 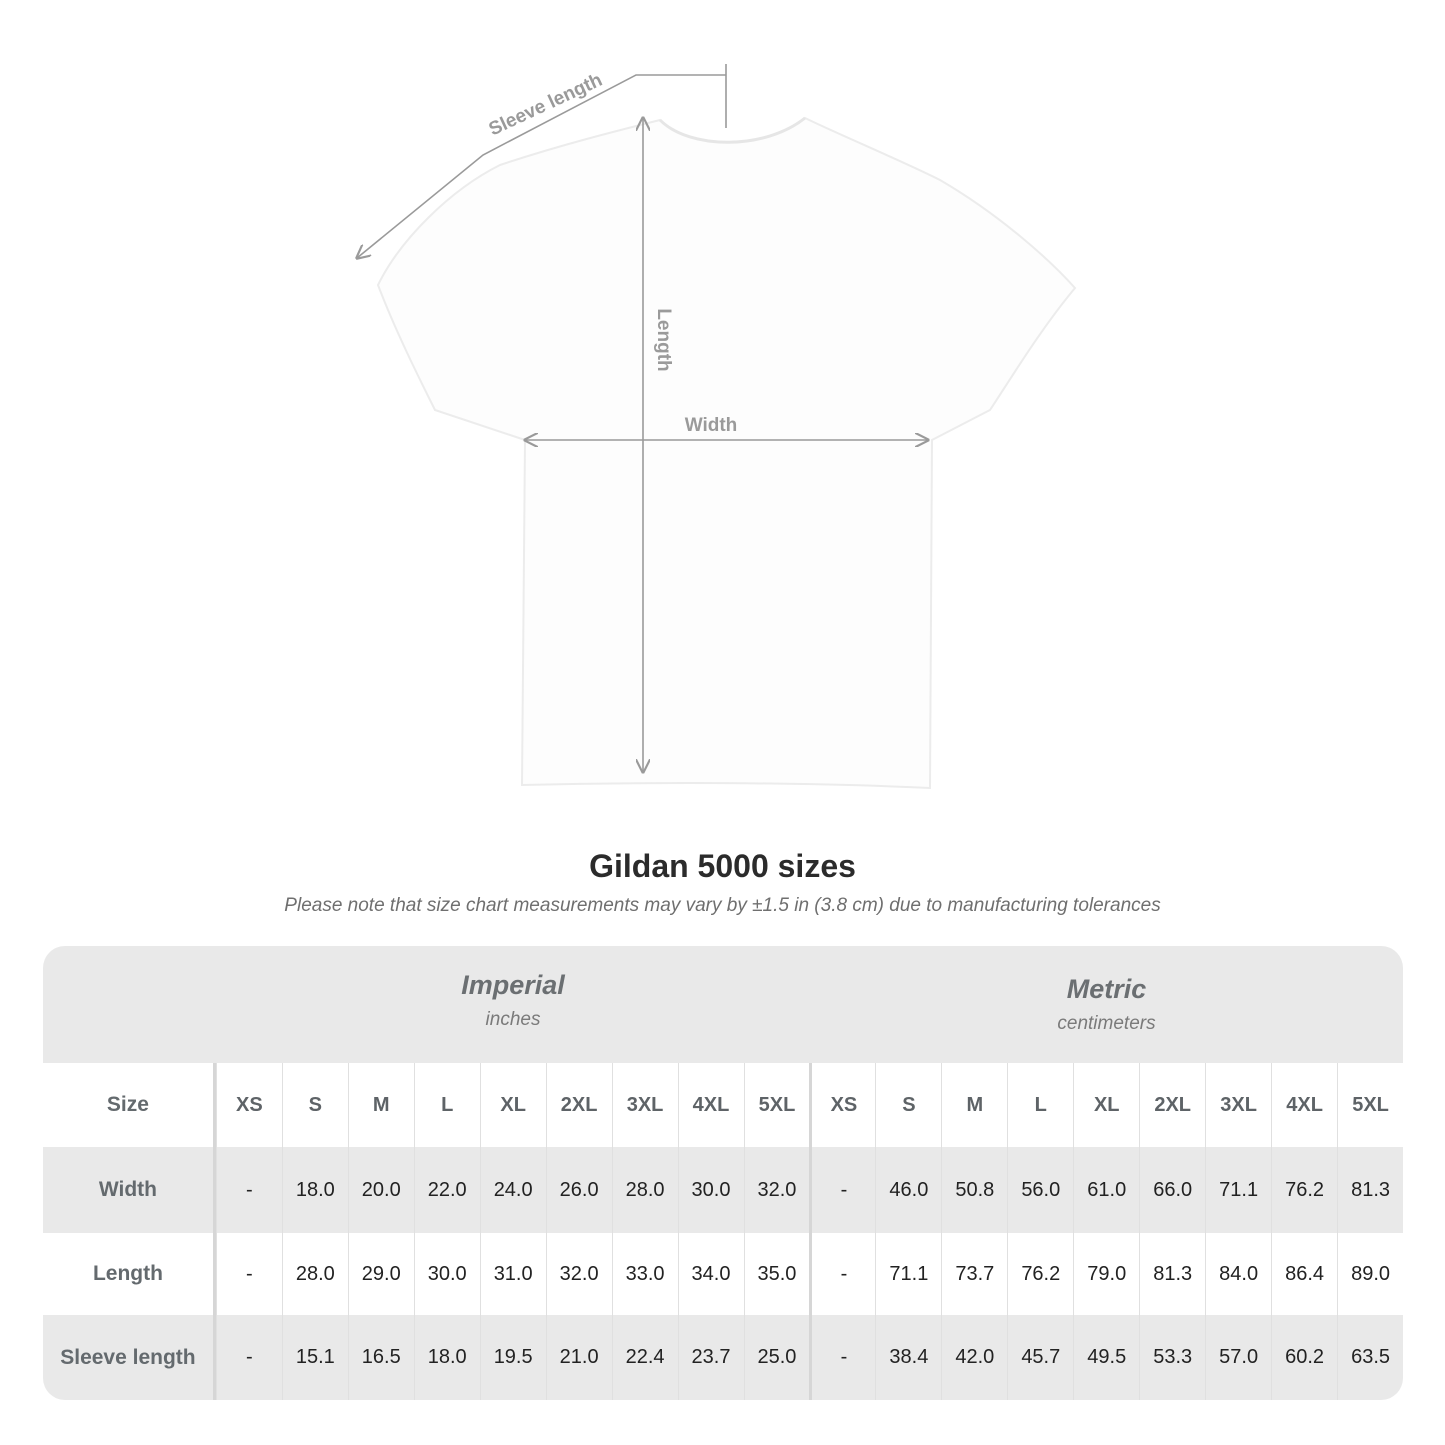 I want to click on size-header-metric: L, so click(x=1040, y=1105).